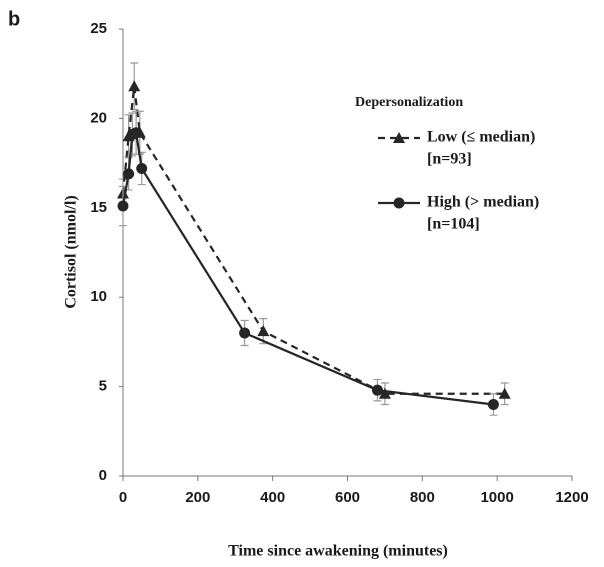  I want to click on y-tick-label: 5, so click(103, 386).